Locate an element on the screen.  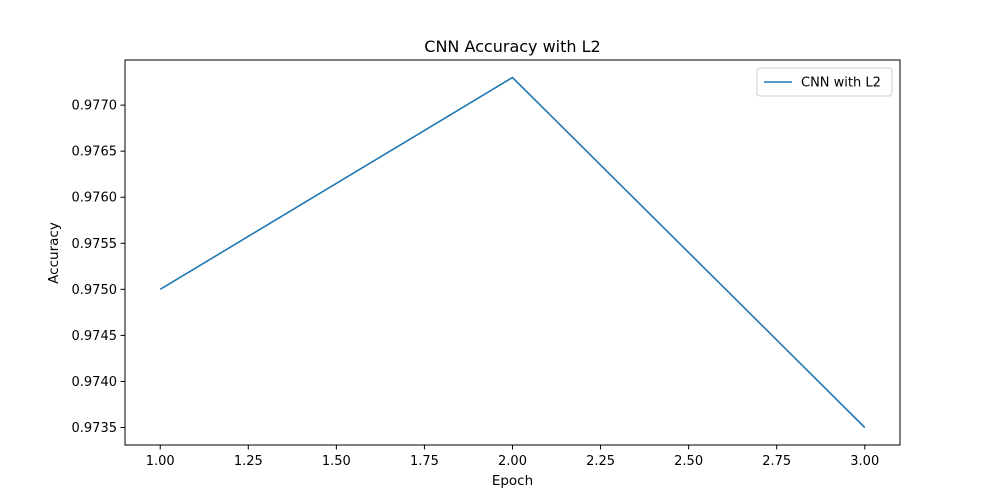
y-tick-label: 0.9750 is located at coordinates (95, 290).